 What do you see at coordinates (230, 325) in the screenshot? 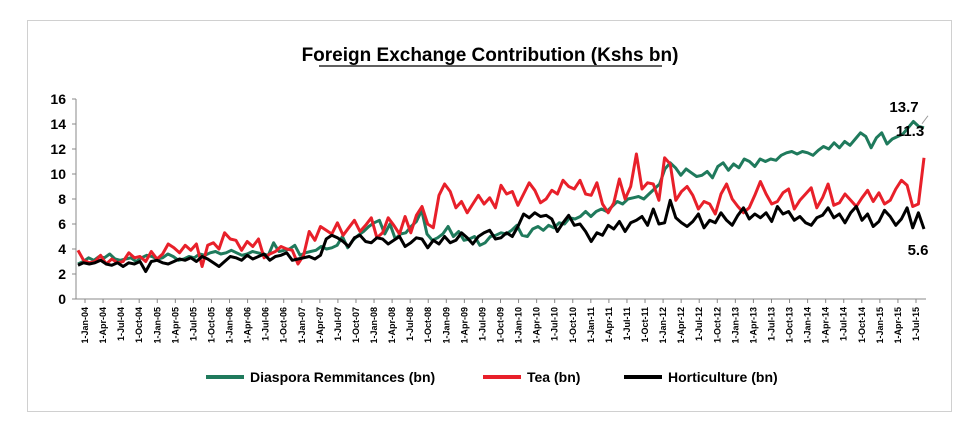
I see `x-tick-label: 1-Jan-06` at bounding box center [230, 325].